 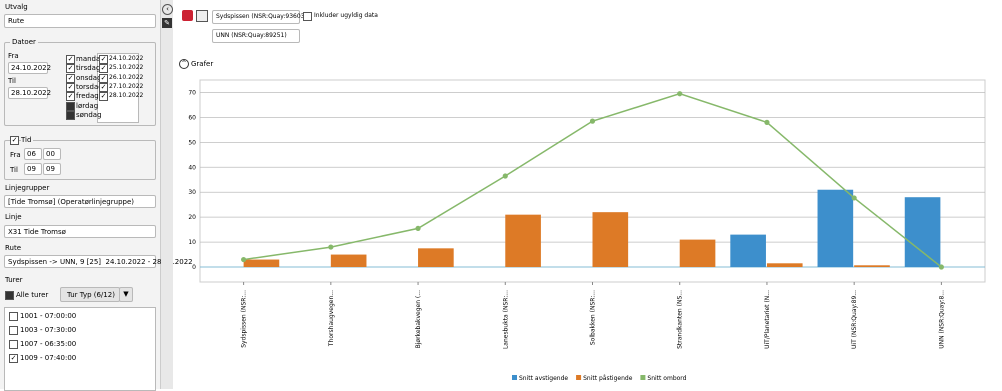 What do you see at coordinates (184, 64) in the screenshot?
I see `expand-button: ^` at bounding box center [184, 64].